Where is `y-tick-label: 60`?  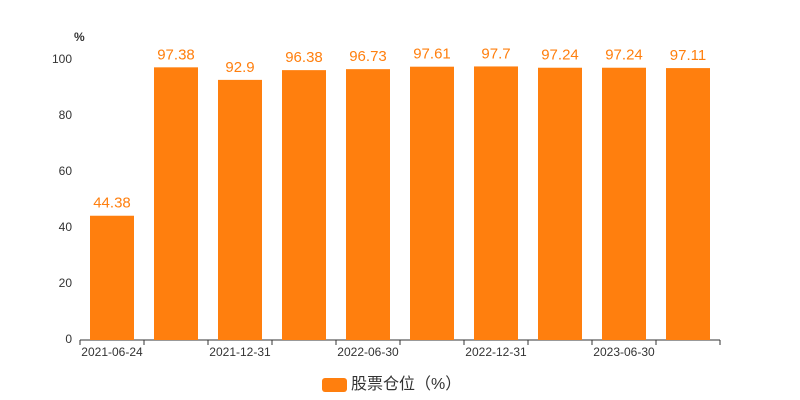
y-tick-label: 60 is located at coordinates (66, 171).